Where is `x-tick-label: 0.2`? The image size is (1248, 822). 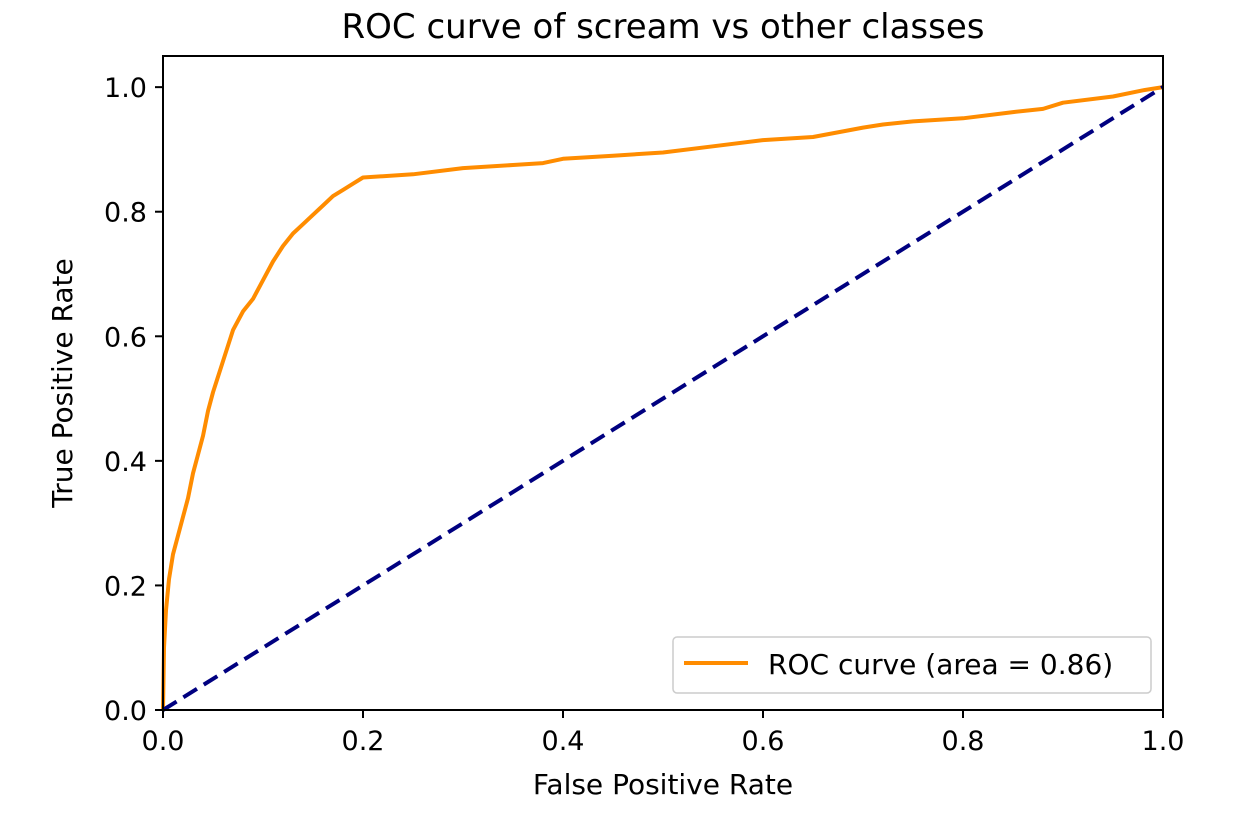
x-tick-label: 0.2 is located at coordinates (363, 741).